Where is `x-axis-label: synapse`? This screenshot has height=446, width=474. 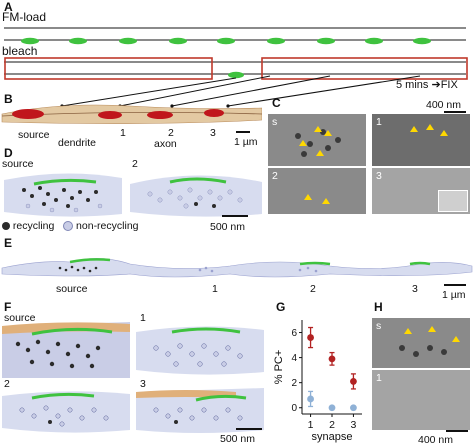
x-axis-label: synapse is located at coordinates (332, 437).